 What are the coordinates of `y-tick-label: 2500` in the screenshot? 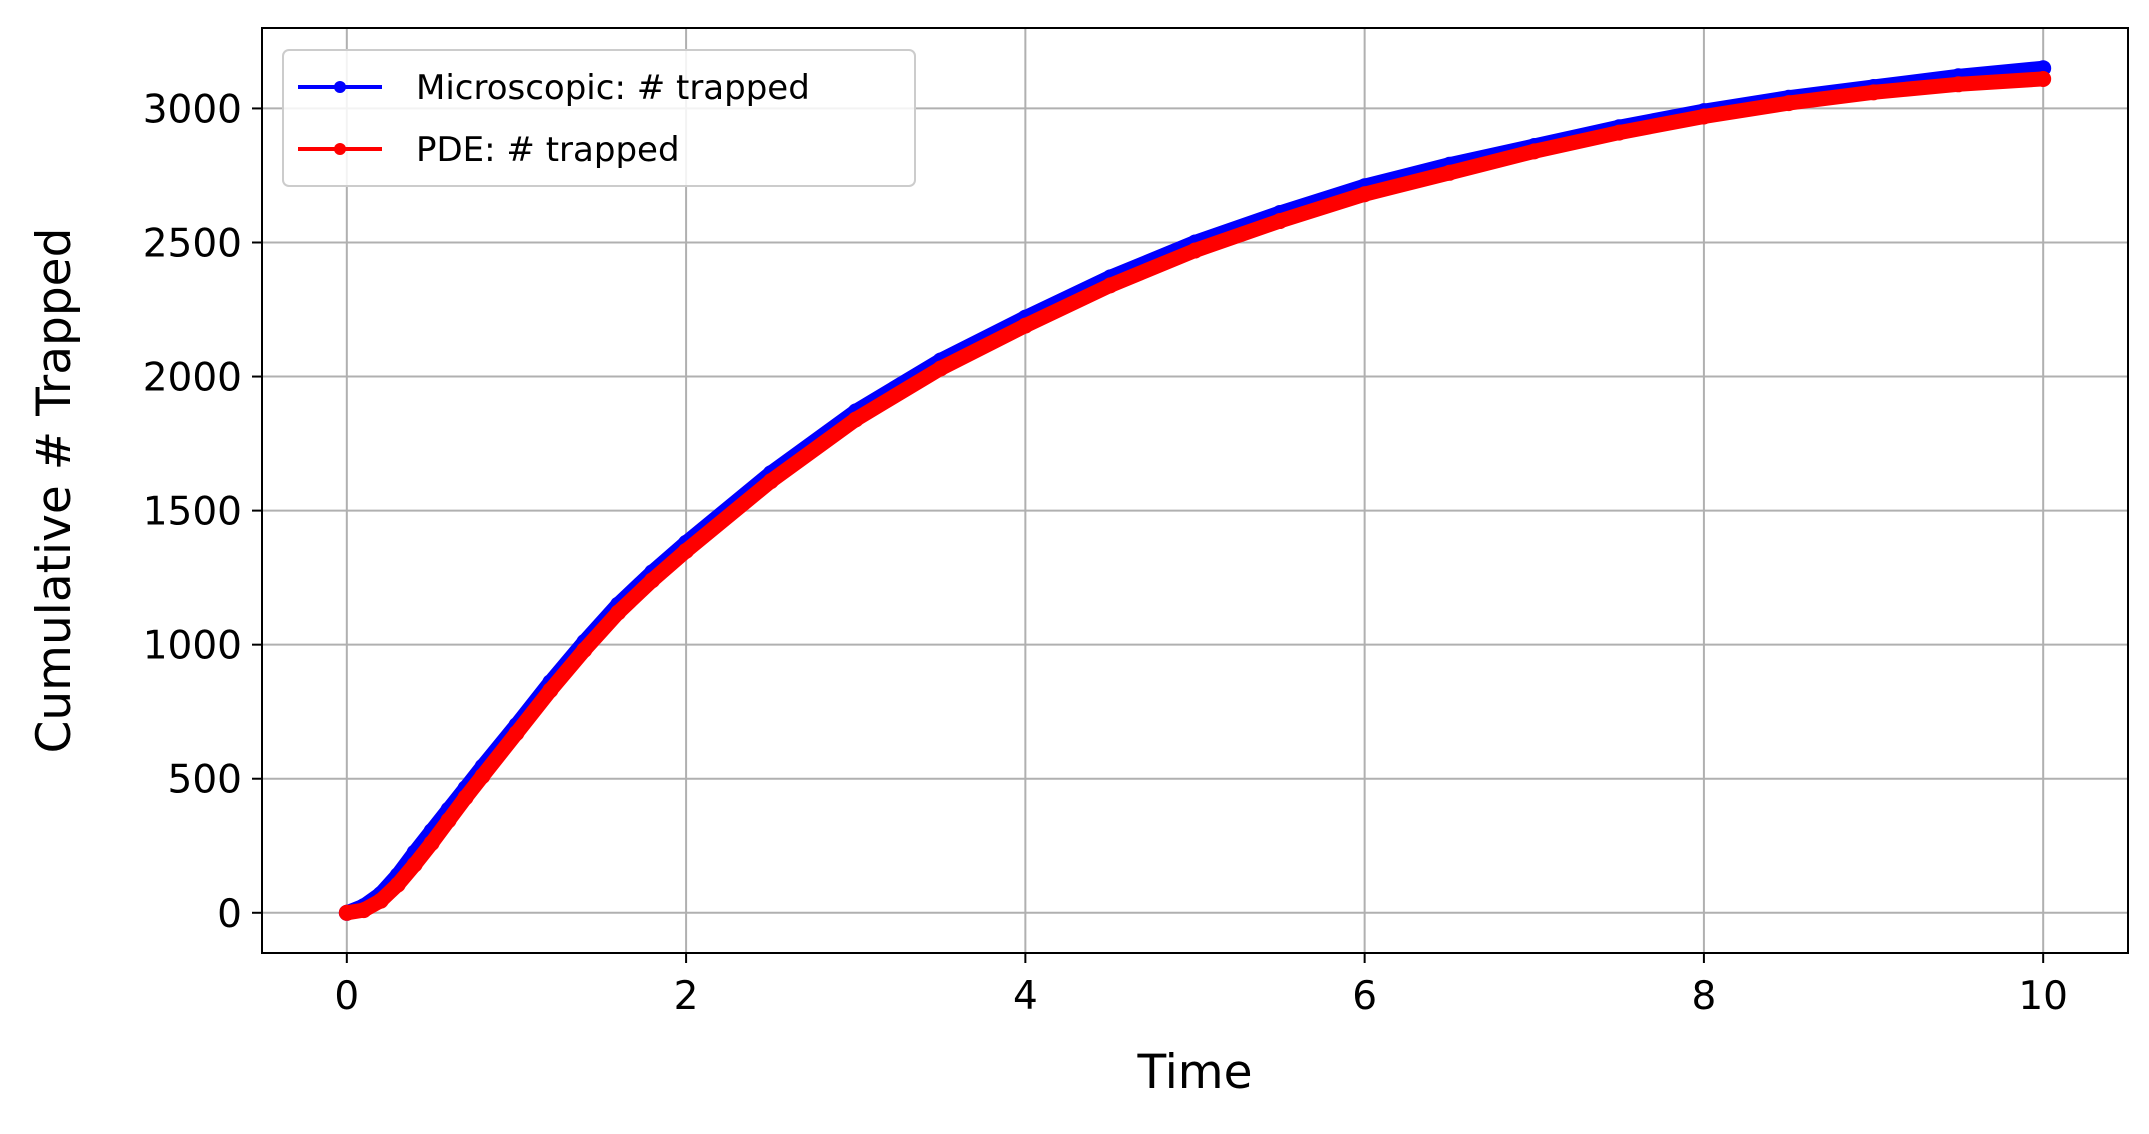 It's located at (192, 243).